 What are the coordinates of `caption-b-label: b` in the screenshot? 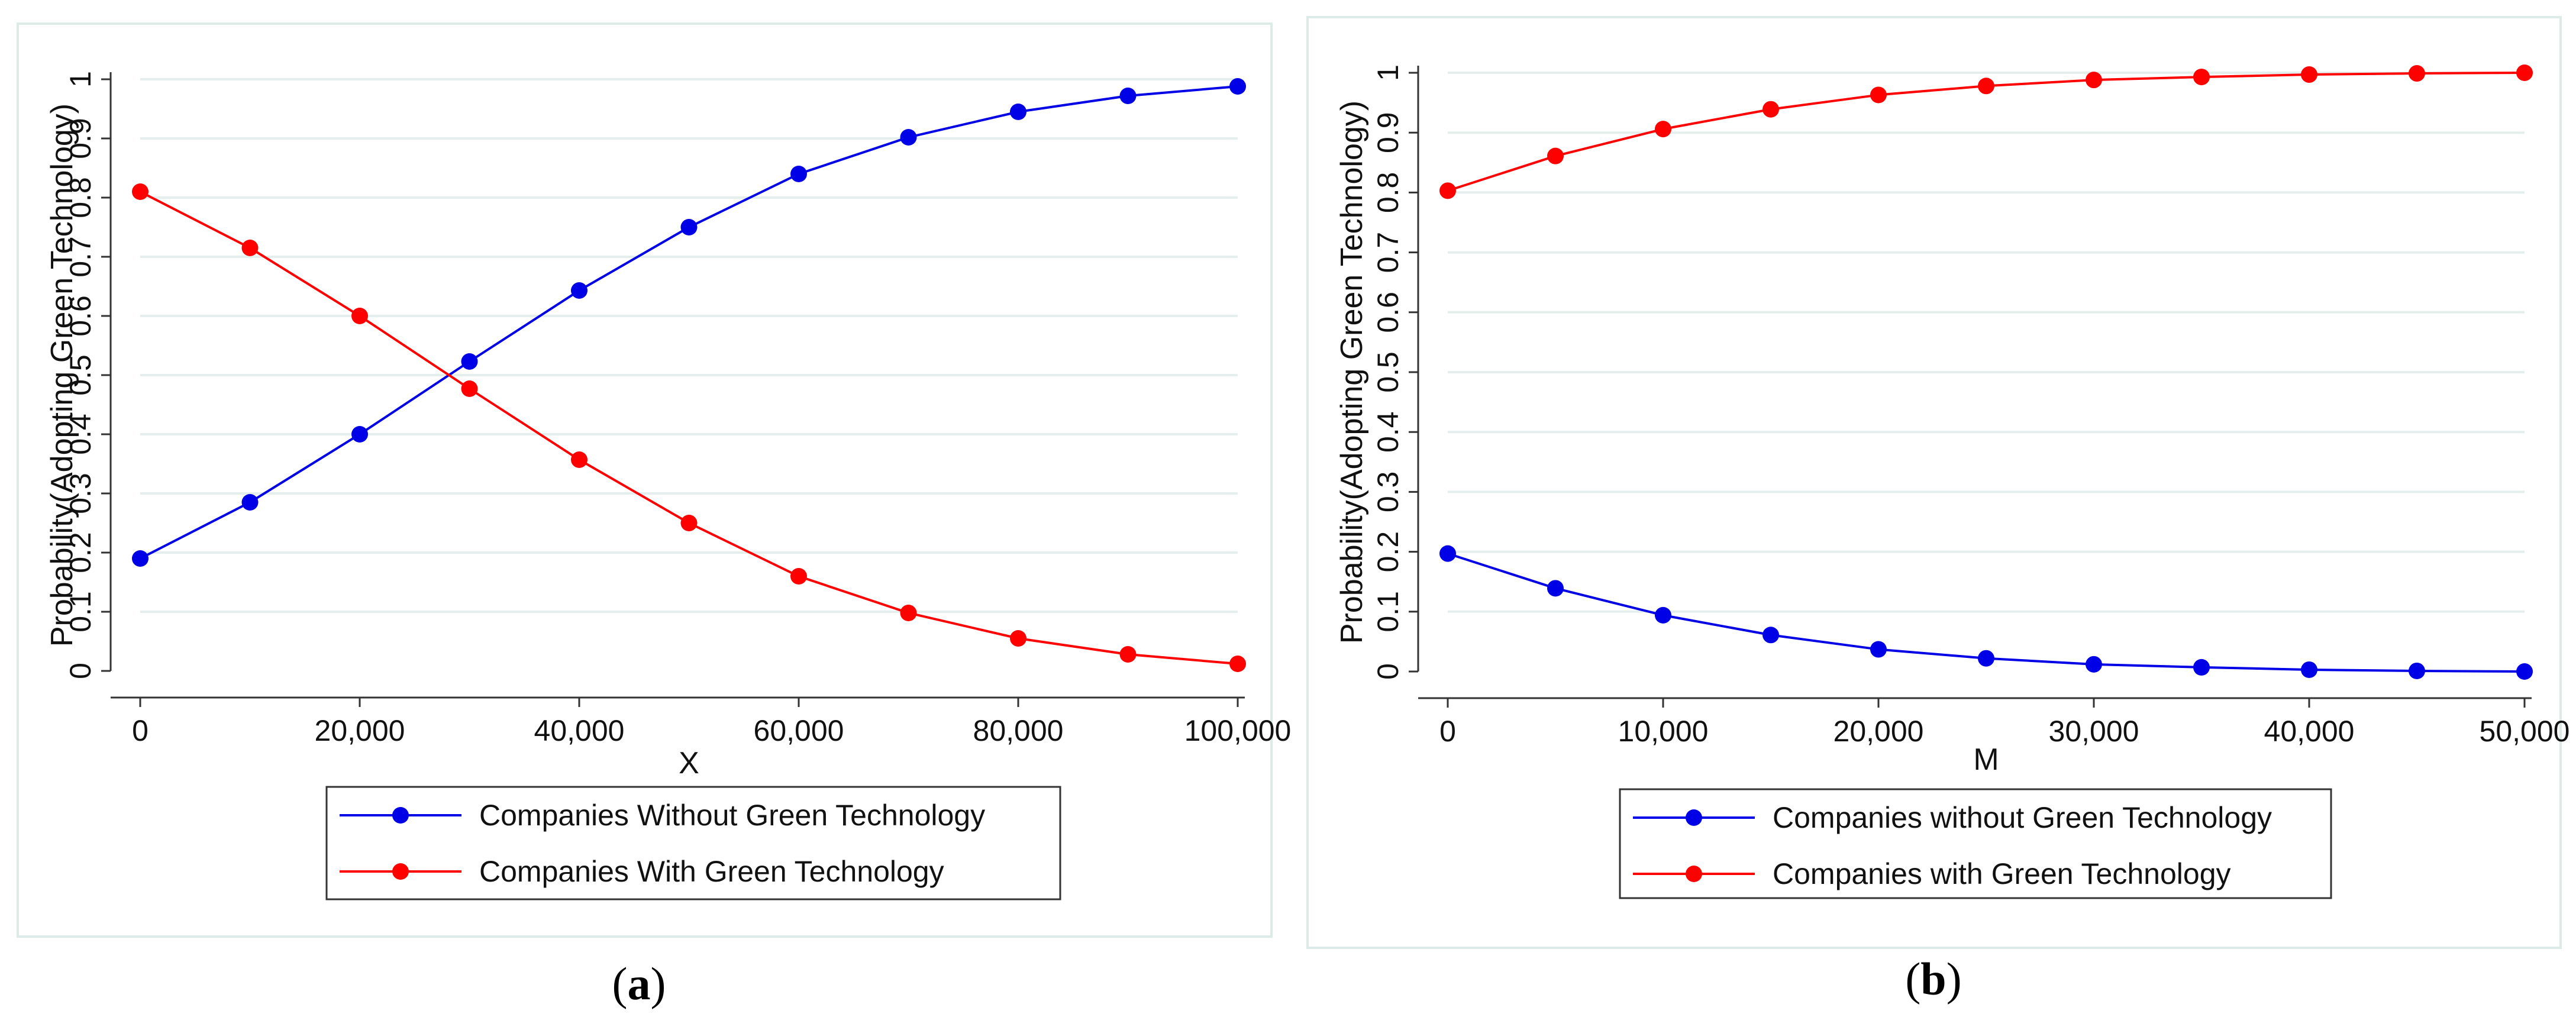 It's located at (1933, 979).